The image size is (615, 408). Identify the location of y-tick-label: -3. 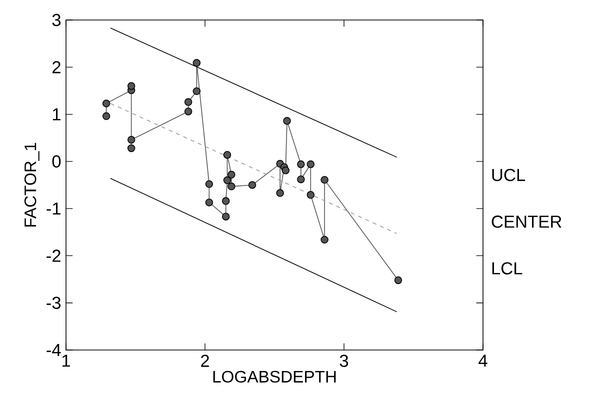
(53, 302).